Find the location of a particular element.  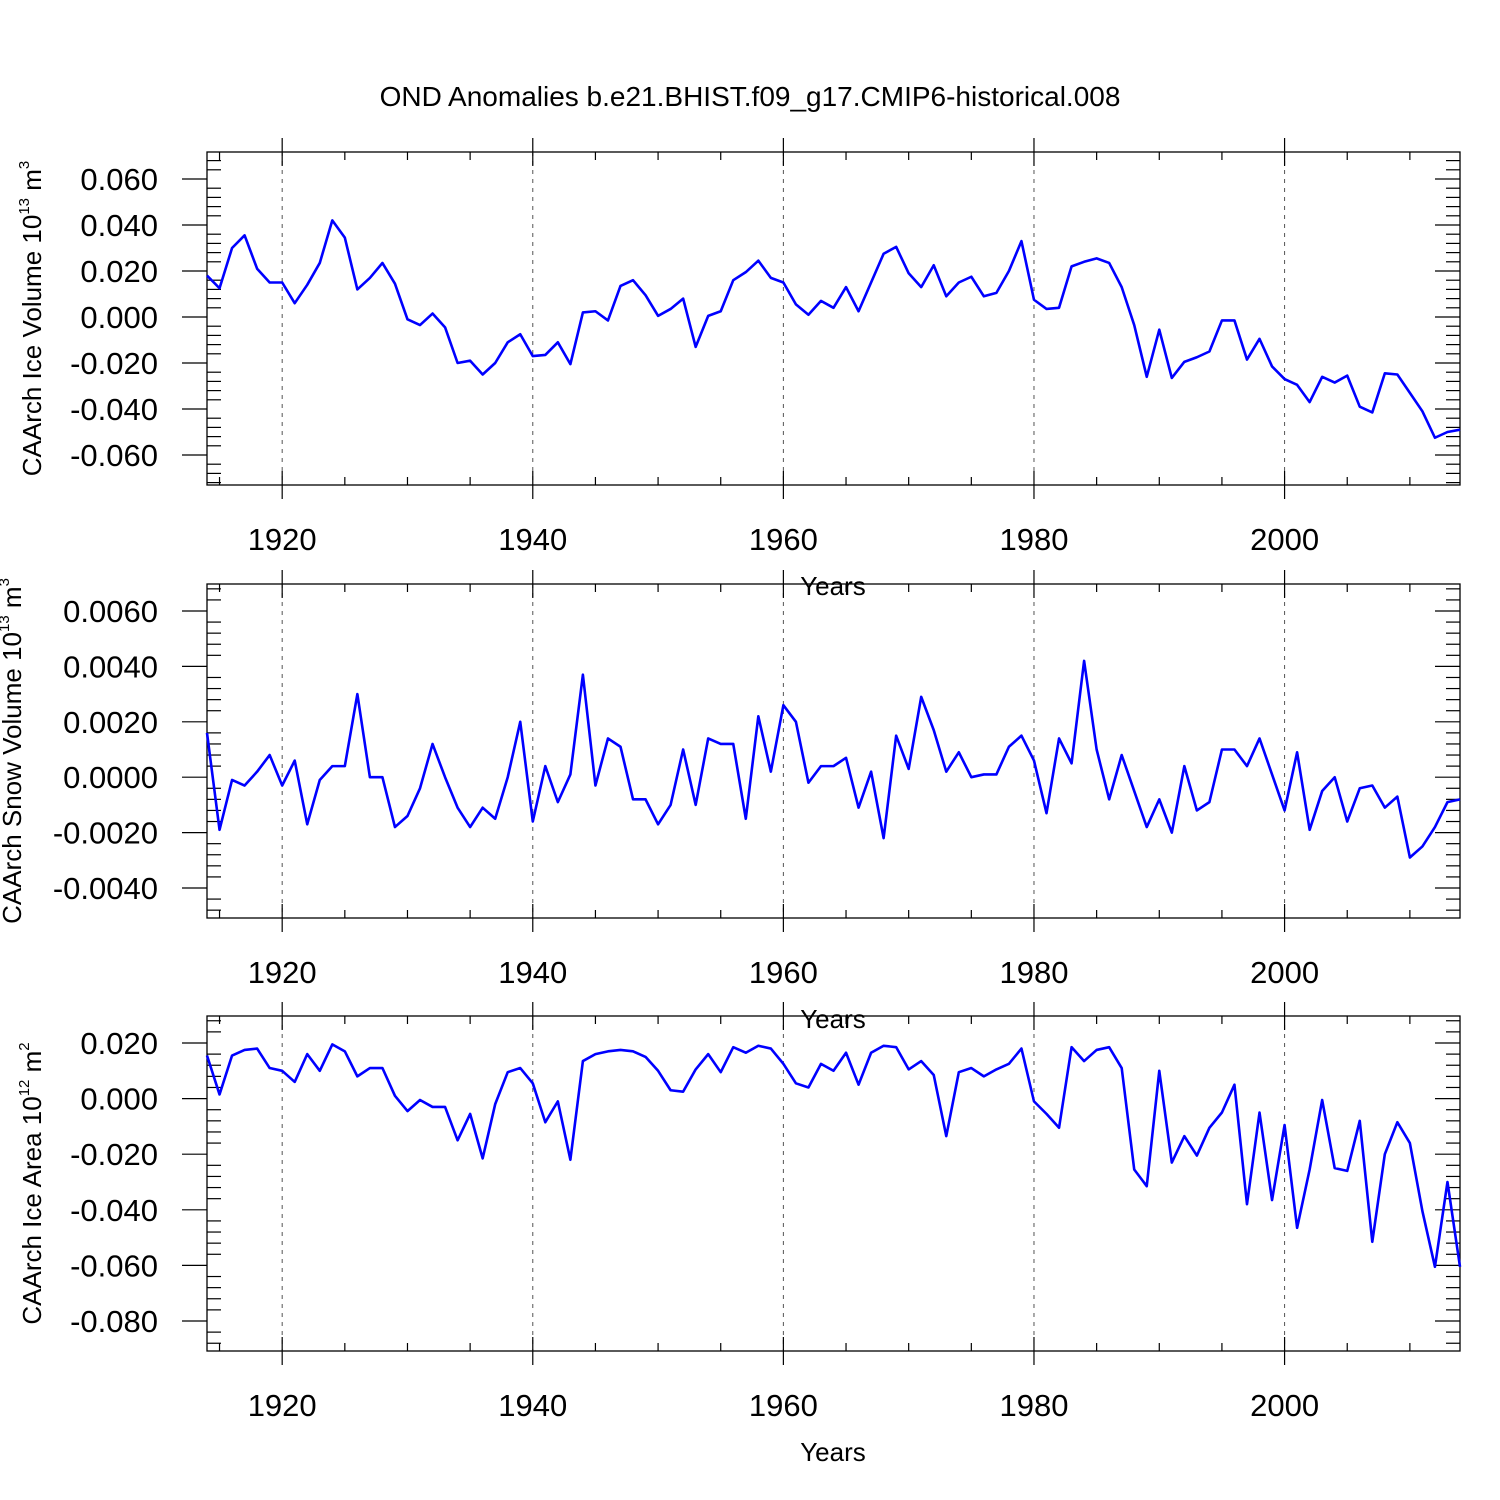

y-axis-label: CAArch Ice Area 1012 m2 is located at coordinates (31, 1183).